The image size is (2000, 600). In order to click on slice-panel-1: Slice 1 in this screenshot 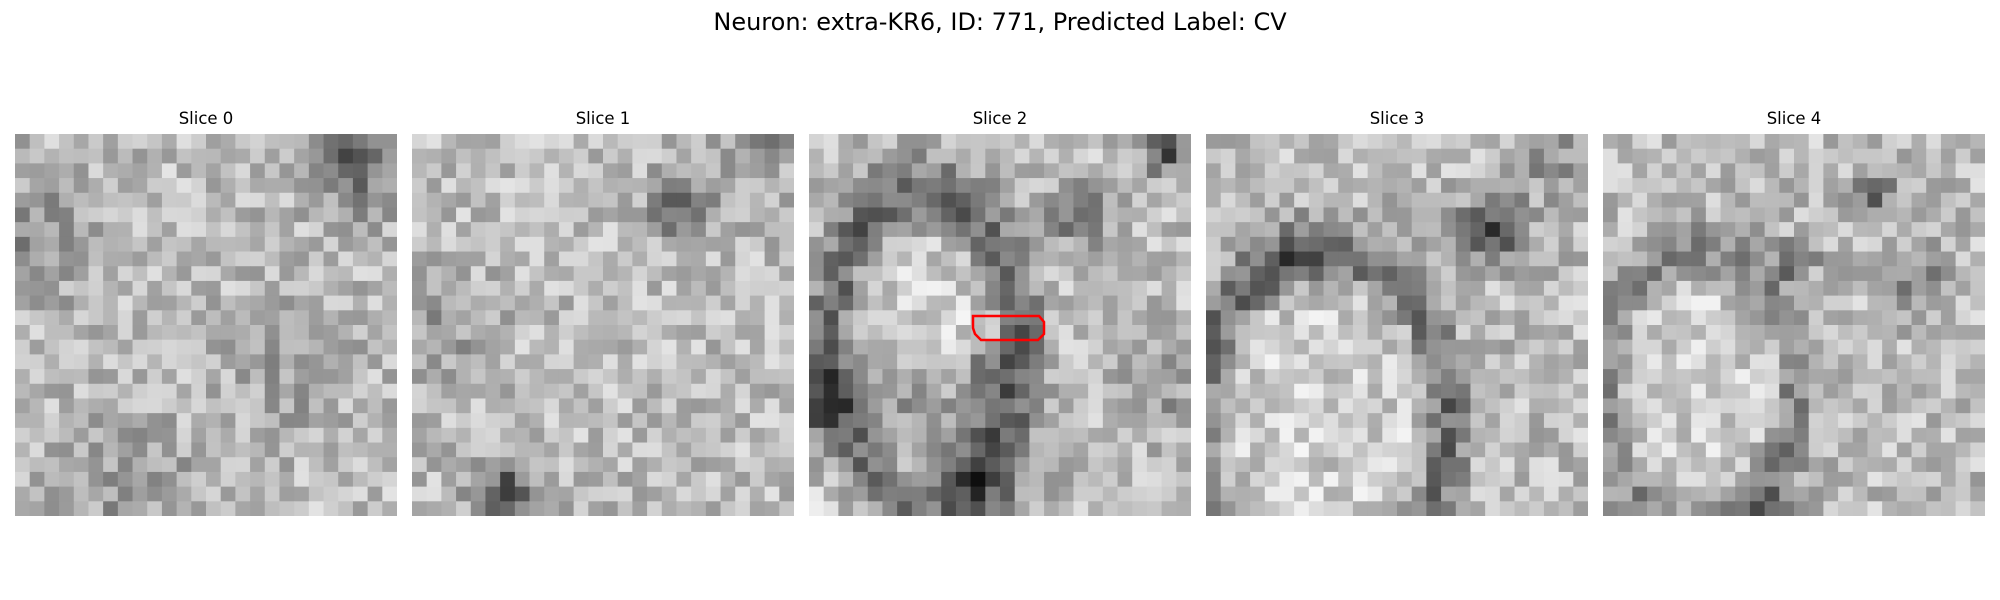, I will do `click(603, 312)`.